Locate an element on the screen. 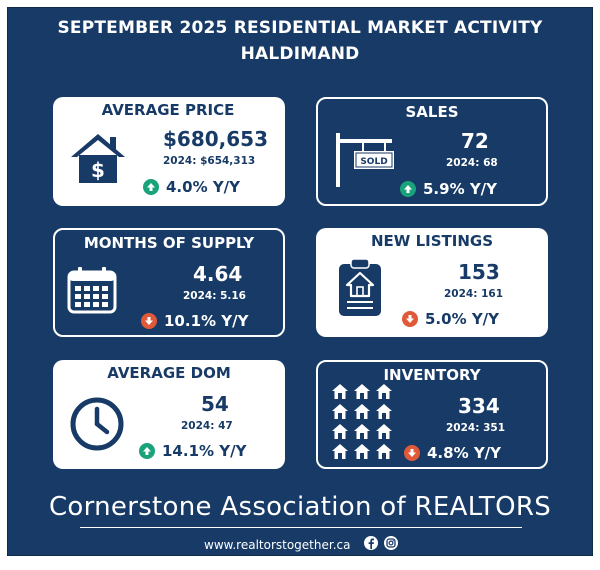 The image size is (600, 570). house-dollar-icon: $ is located at coordinates (98, 158).